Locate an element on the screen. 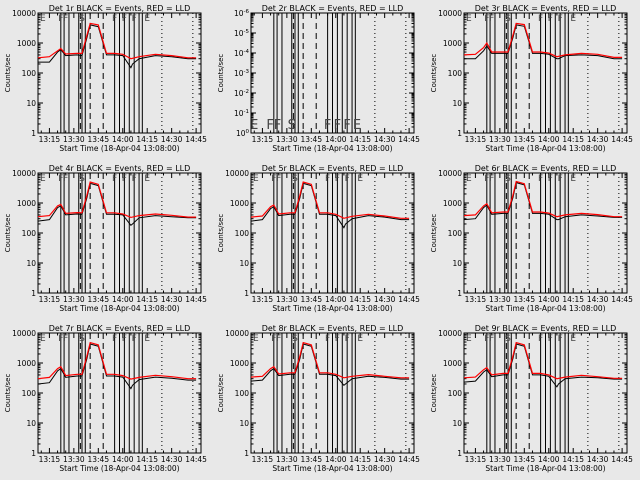 This screenshot has height=480, width=640. y-tick-label: 10-5 is located at coordinates (242, 33).